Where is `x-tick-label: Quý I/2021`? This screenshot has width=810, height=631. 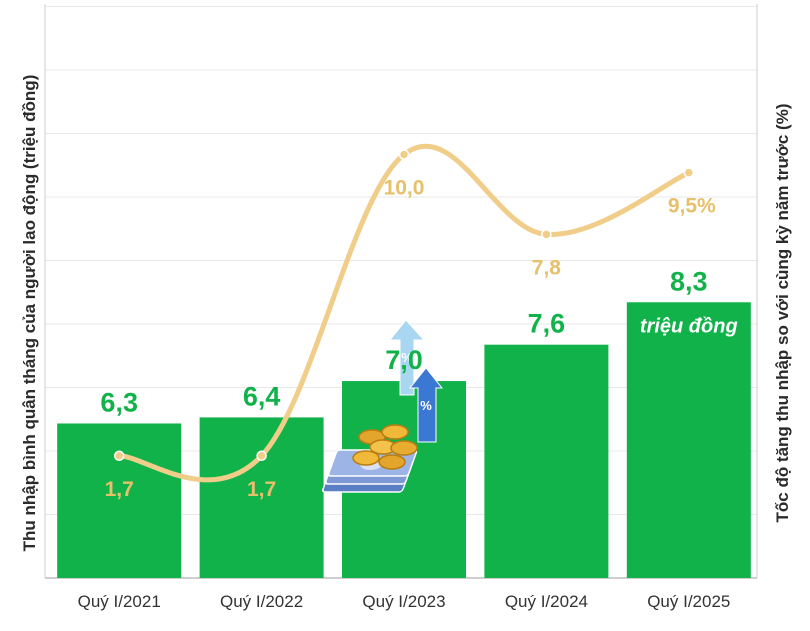 x-tick-label: Quý I/2021 is located at coordinates (119, 601).